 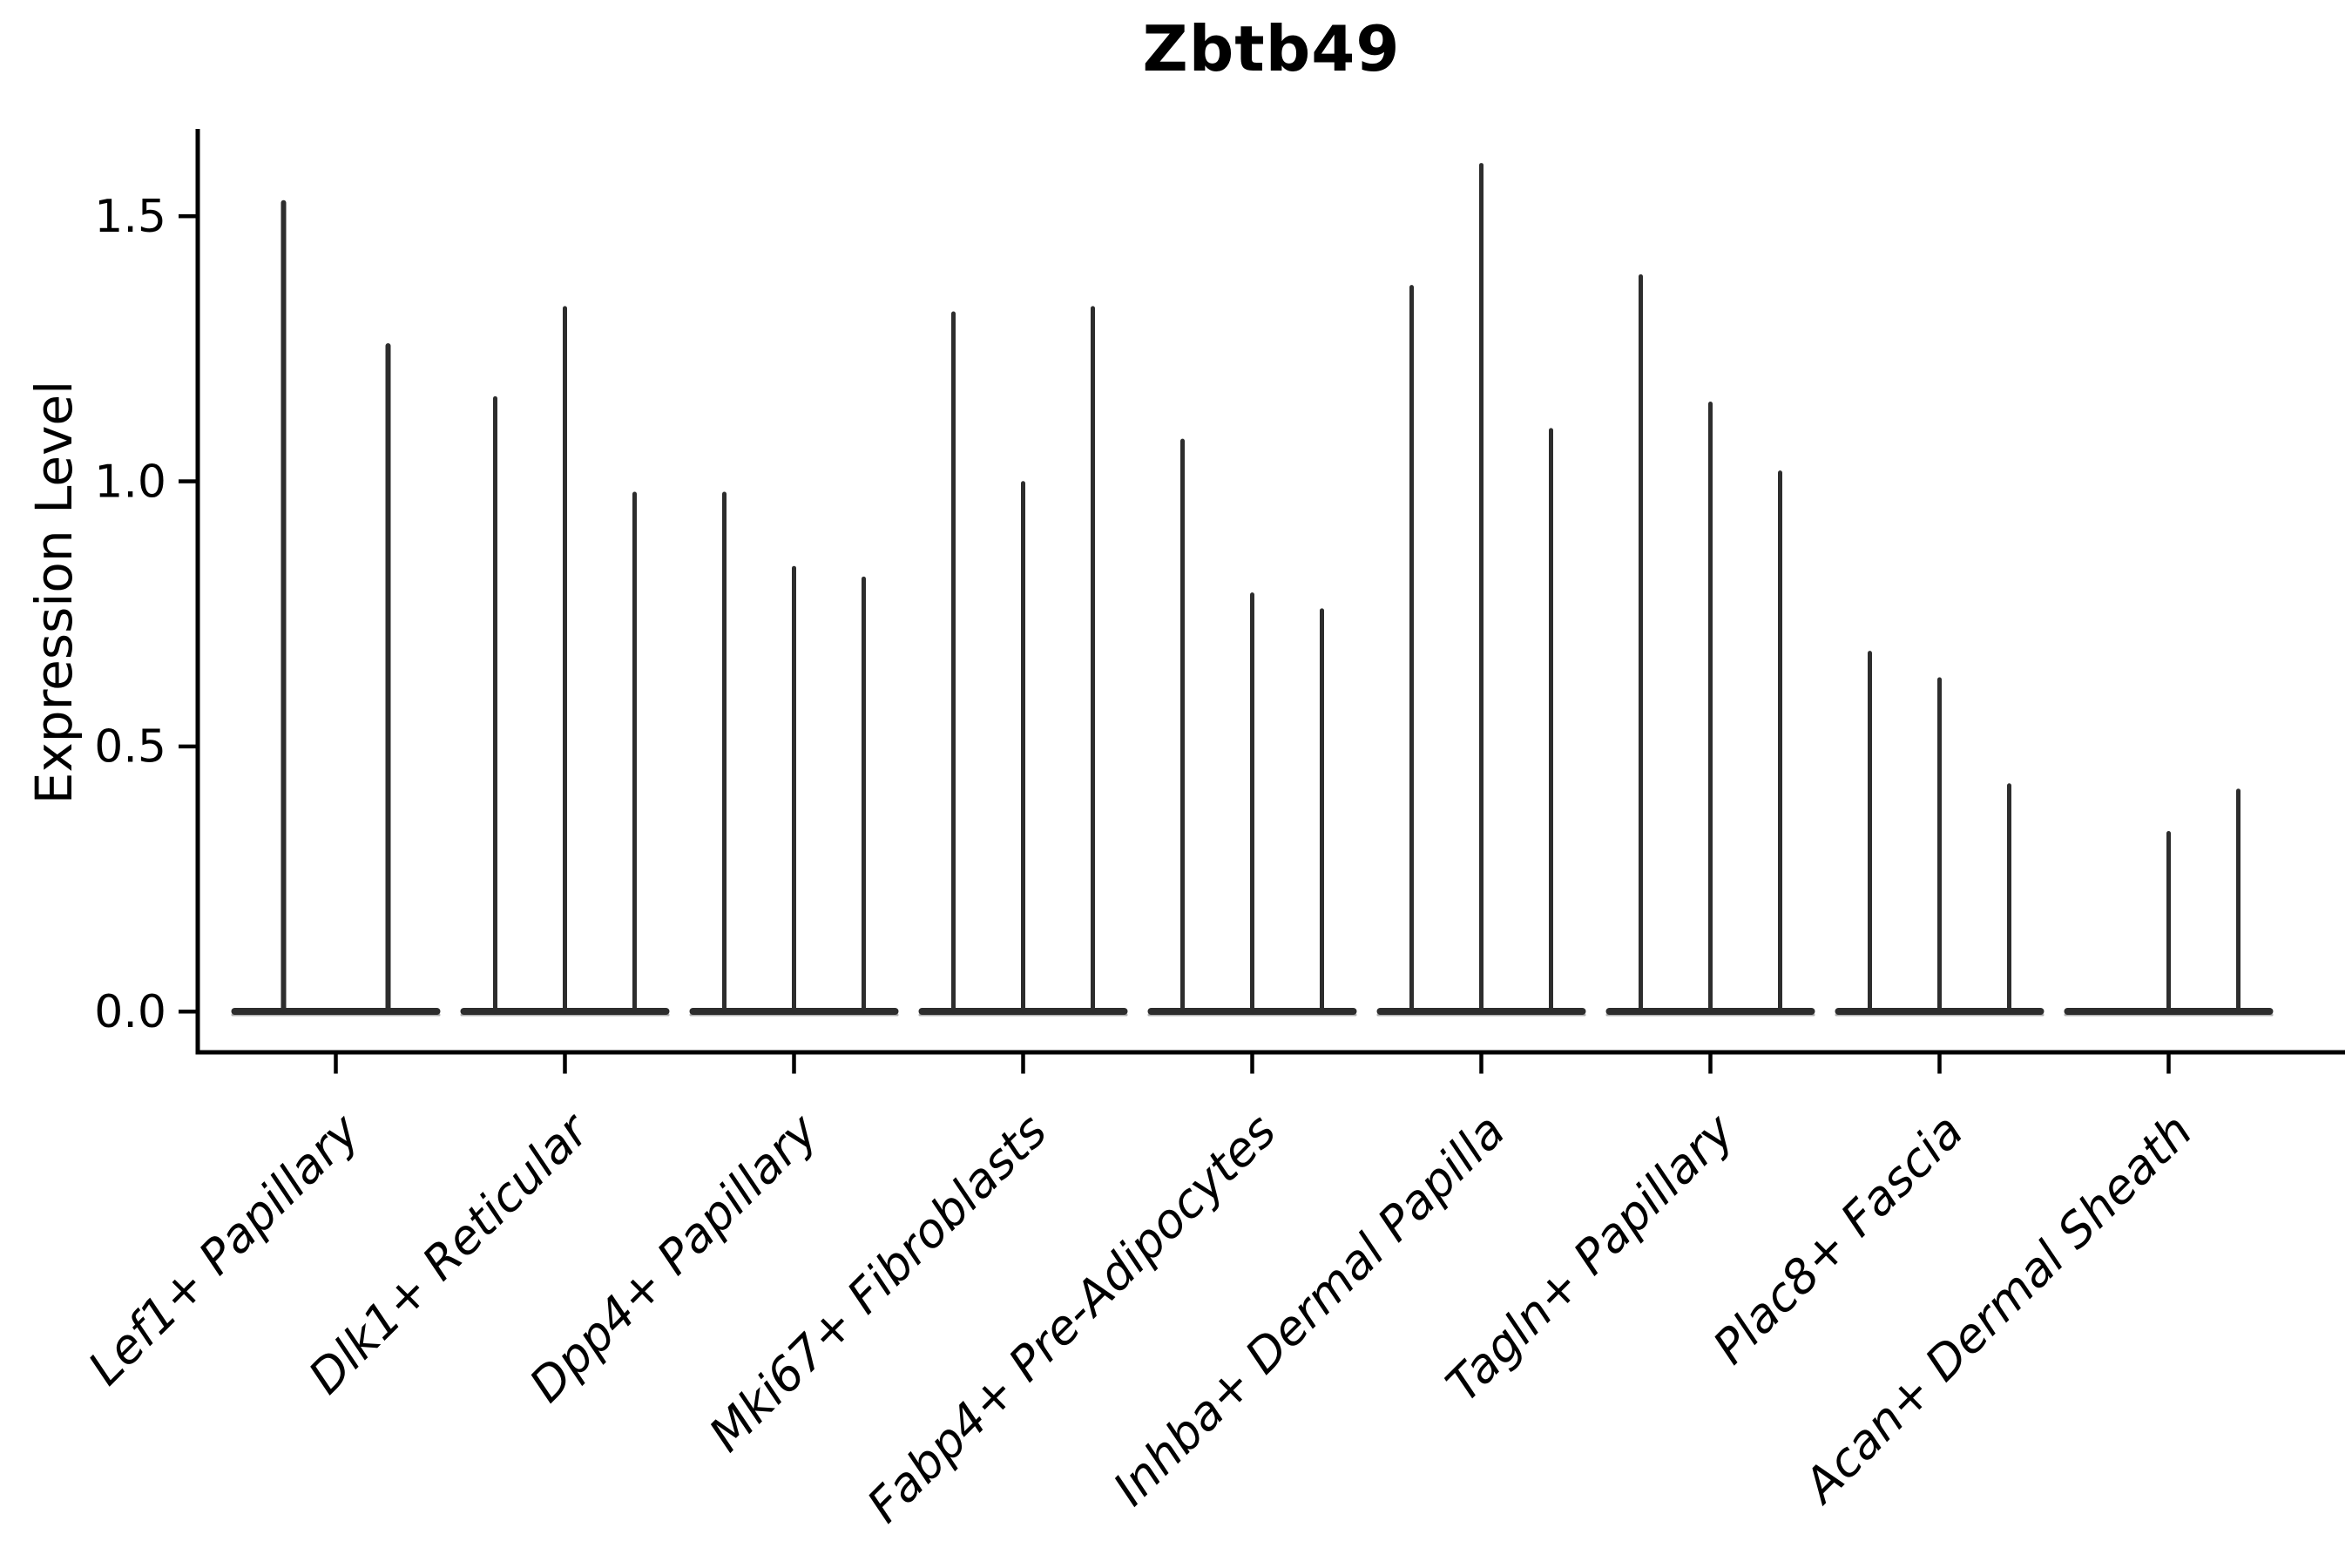 What do you see at coordinates (130, 217) in the screenshot?
I see `y-tick-label: 1.5` at bounding box center [130, 217].